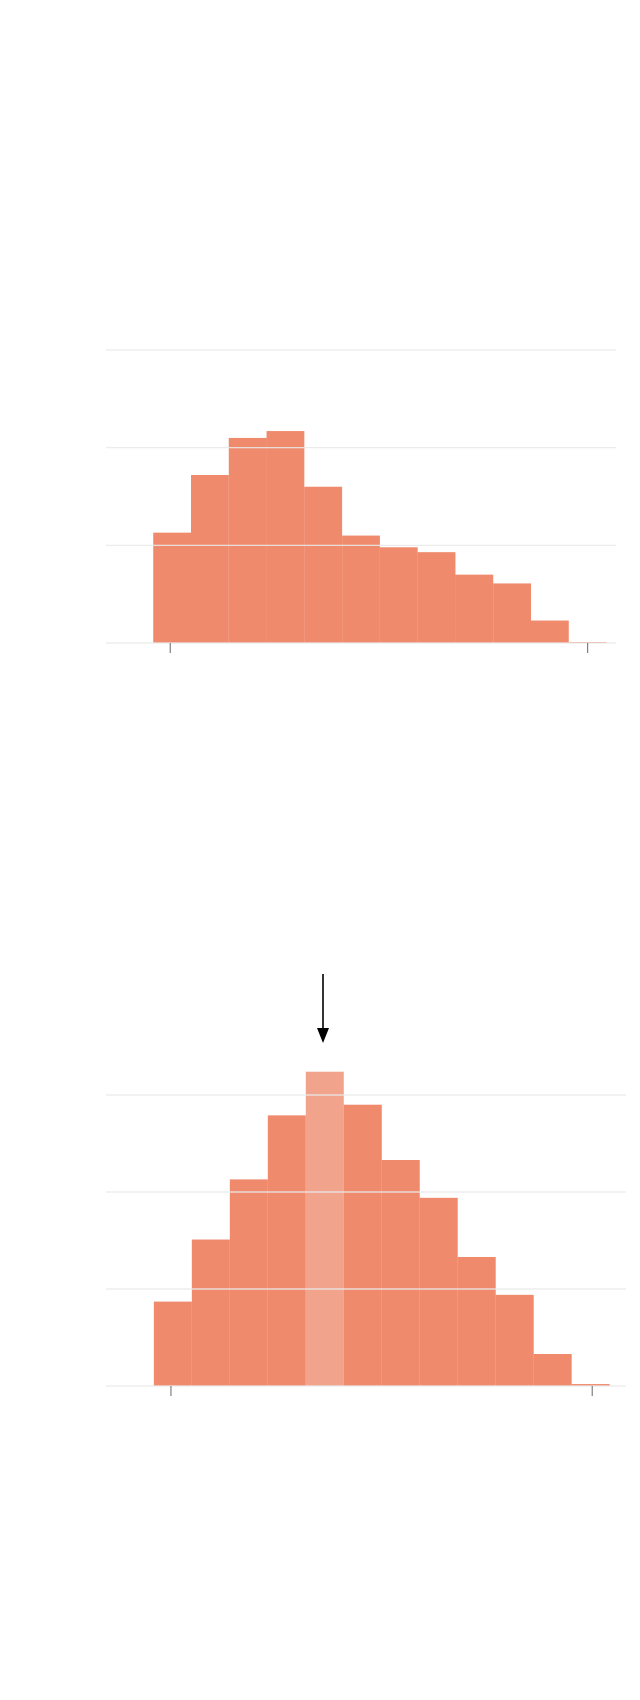 The image size is (640, 1700). Describe the element at coordinates (324, 1228) in the screenshot. I see `highlighted-bar` at that location.